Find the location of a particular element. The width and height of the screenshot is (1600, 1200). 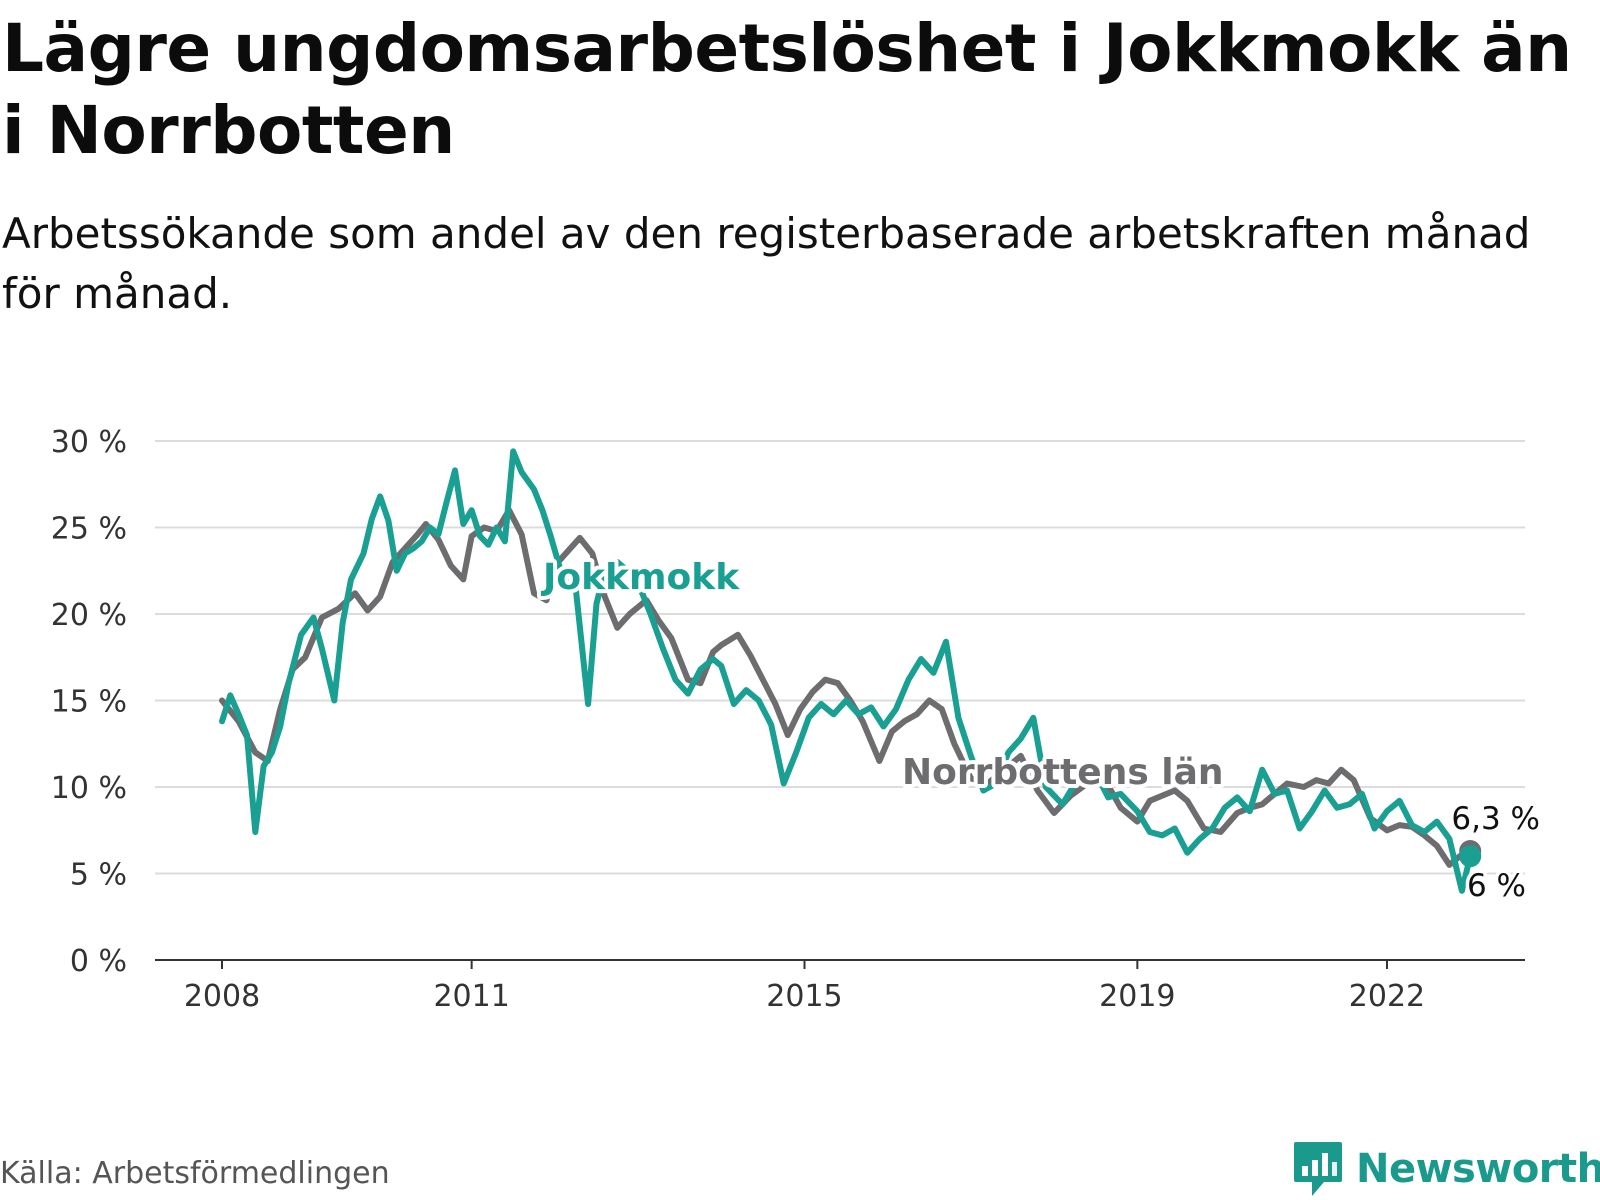

y-tick-label: 5 % is located at coordinates (98, 875).